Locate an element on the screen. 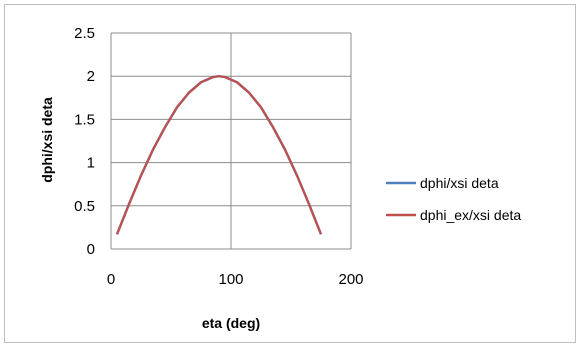 The width and height of the screenshot is (582, 349). y-tick-label: 0.5 is located at coordinates (84, 206).